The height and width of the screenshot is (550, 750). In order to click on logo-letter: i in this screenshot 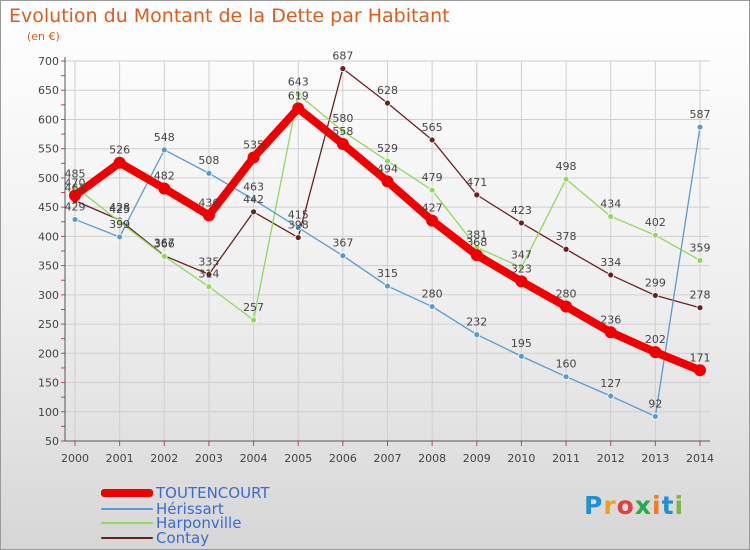, I will do `click(679, 505)`.